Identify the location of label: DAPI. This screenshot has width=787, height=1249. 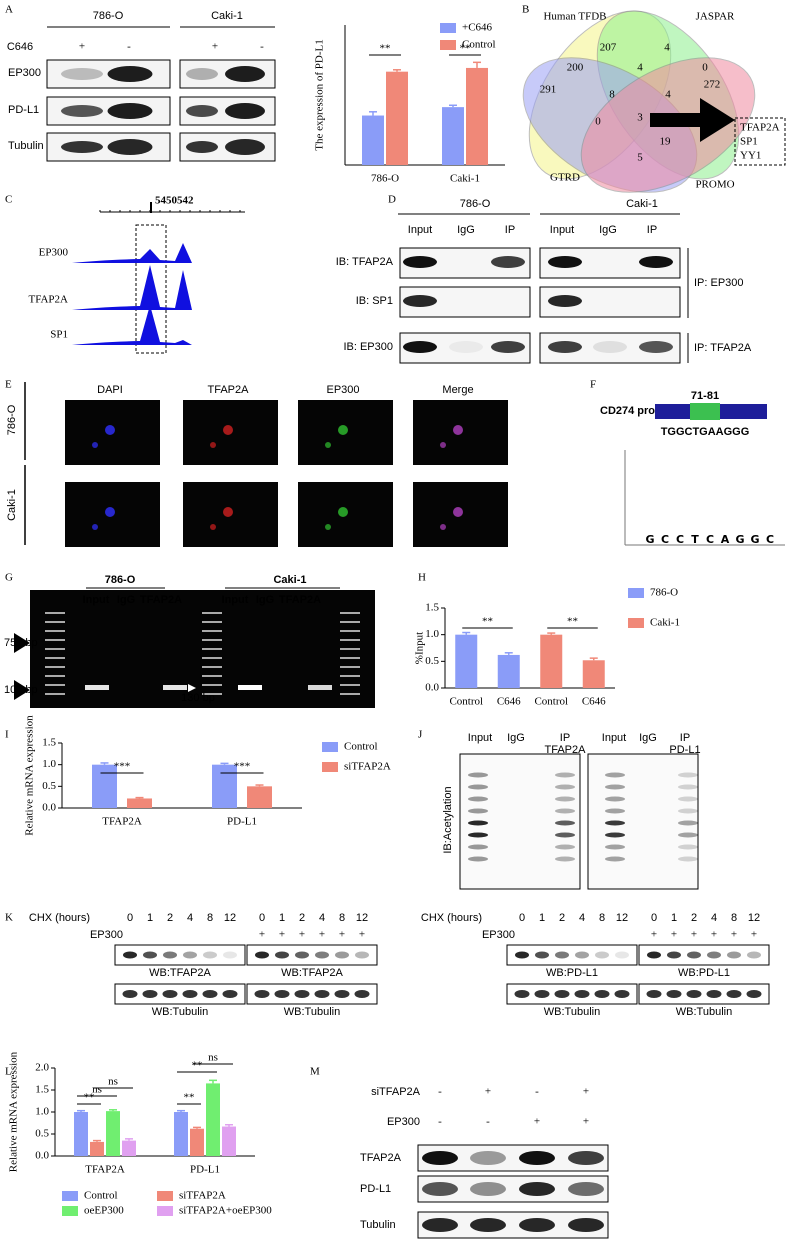
(110, 390).